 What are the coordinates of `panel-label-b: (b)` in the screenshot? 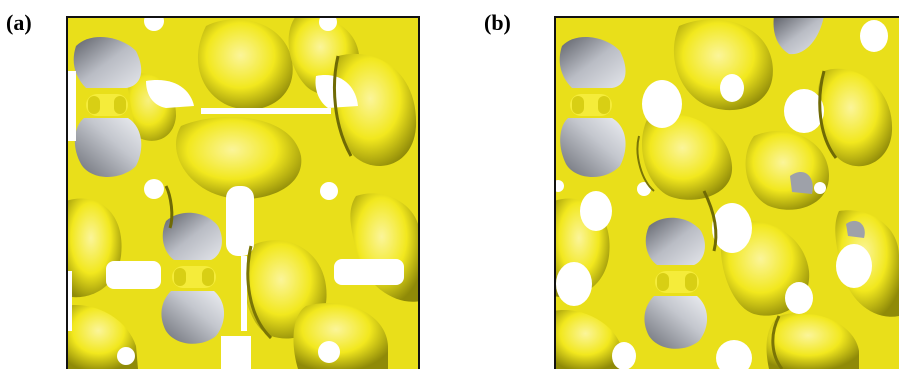 It's located at (497, 22).